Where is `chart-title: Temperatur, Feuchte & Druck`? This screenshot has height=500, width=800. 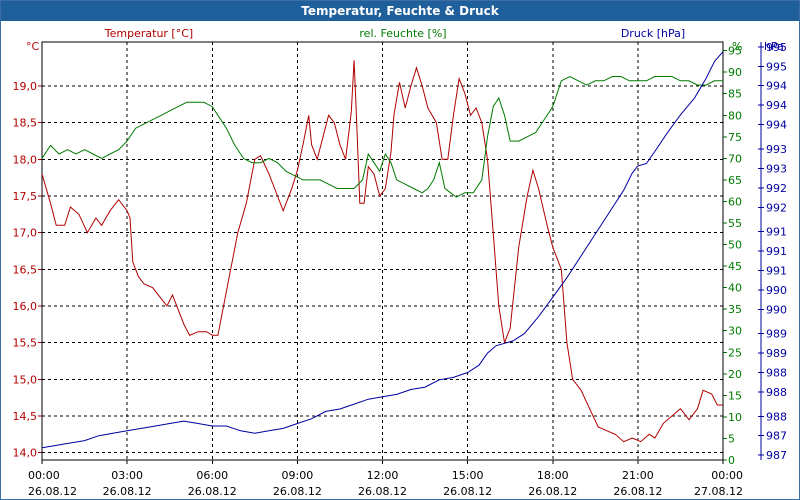
chart-title: Temperatur, Feuchte & Druck is located at coordinates (400, 11).